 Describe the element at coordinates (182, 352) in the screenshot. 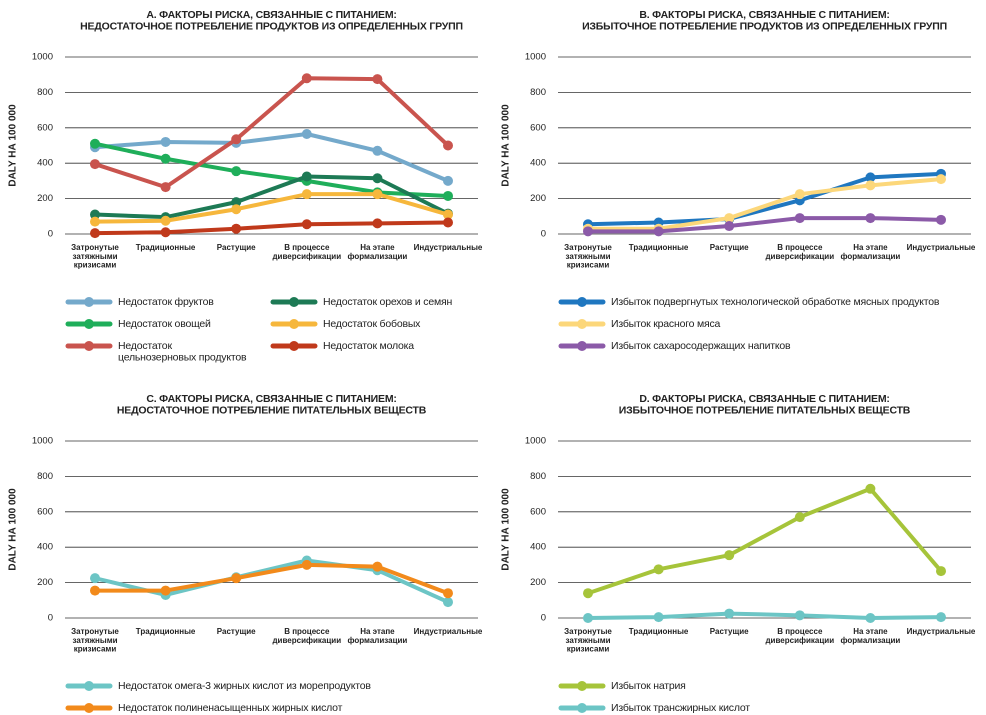

I see `legend-label: Недостаток цельнозерновых продуктов` at that location.